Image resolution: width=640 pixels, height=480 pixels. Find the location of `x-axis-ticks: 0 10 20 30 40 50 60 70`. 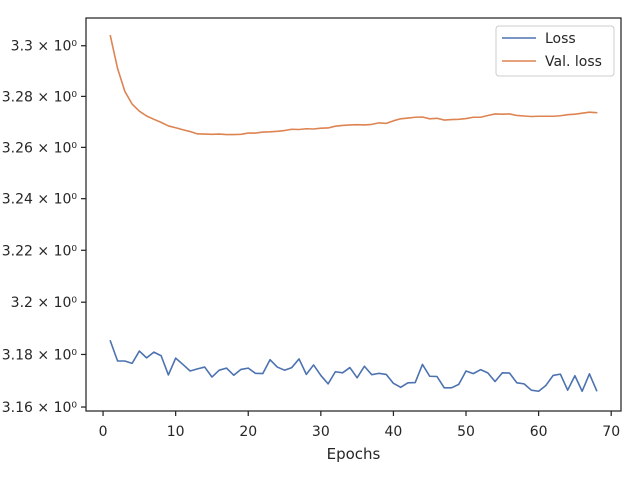

x-axis-ticks: 0 10 20 30 40 50 60 70 is located at coordinates (359, 425).